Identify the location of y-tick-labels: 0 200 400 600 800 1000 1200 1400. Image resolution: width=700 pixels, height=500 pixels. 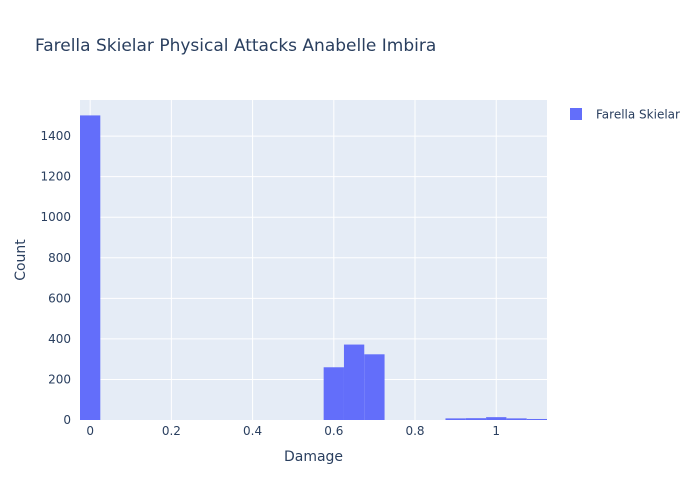
(55, 278).